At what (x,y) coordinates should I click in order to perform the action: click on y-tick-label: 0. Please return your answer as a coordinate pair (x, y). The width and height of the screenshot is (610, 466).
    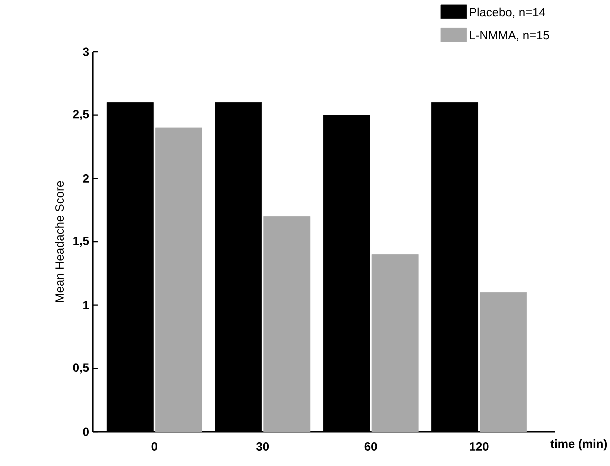
    Looking at the image, I should click on (86, 432).